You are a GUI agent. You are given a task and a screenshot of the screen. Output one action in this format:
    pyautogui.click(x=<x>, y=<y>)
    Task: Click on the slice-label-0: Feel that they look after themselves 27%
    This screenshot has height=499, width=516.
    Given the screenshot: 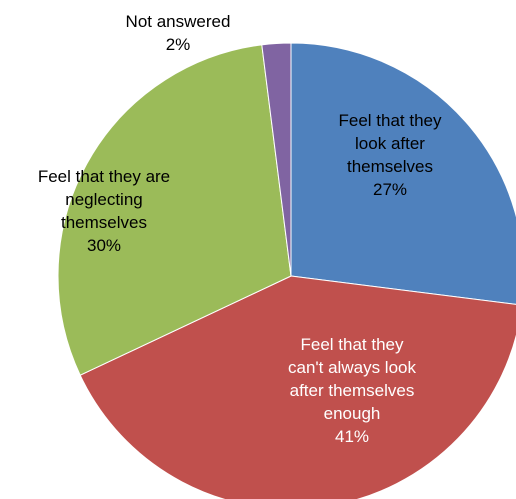 What is the action you would take?
    pyautogui.click(x=390, y=155)
    